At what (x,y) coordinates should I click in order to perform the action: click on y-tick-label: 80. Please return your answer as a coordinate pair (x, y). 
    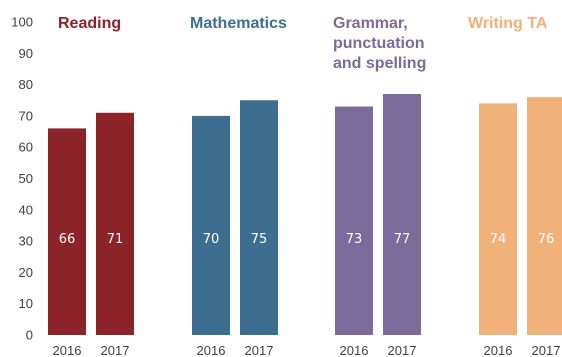
    Looking at the image, I should click on (26, 84).